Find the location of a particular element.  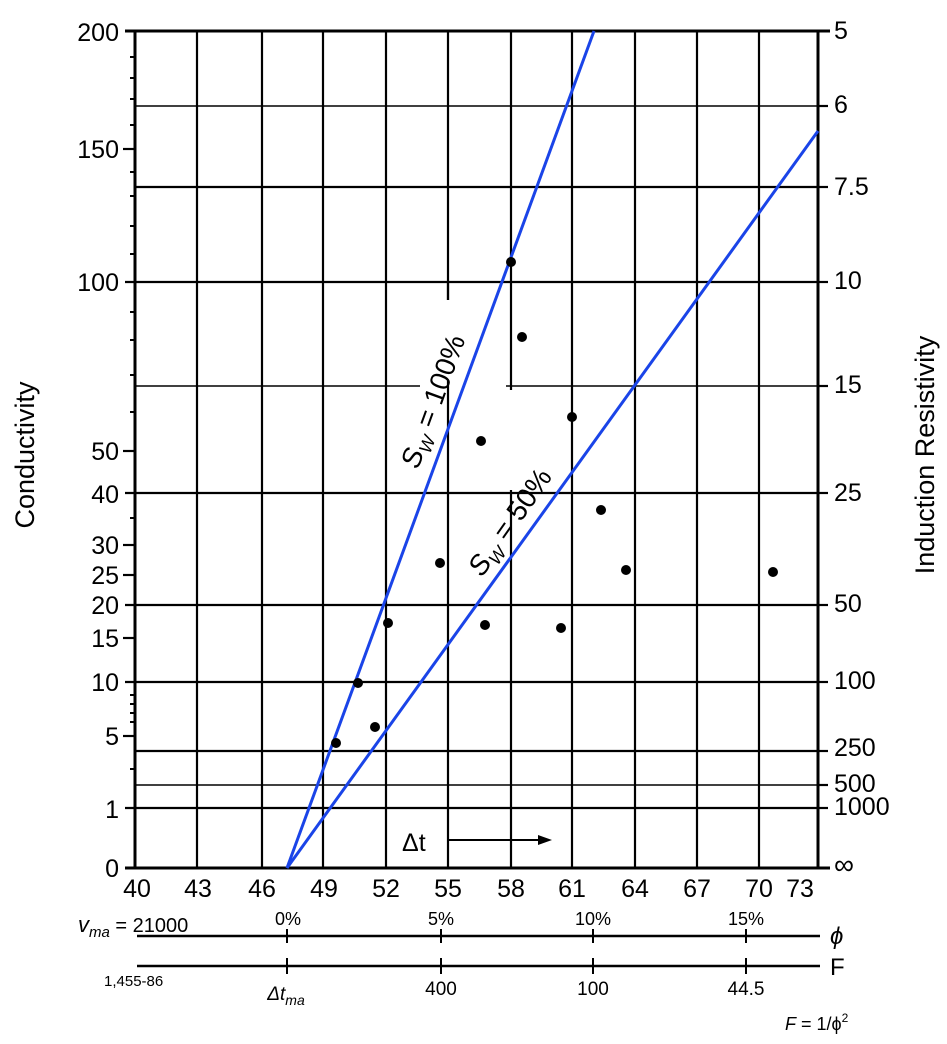

svg-text: F is located at coordinates (837, 967).